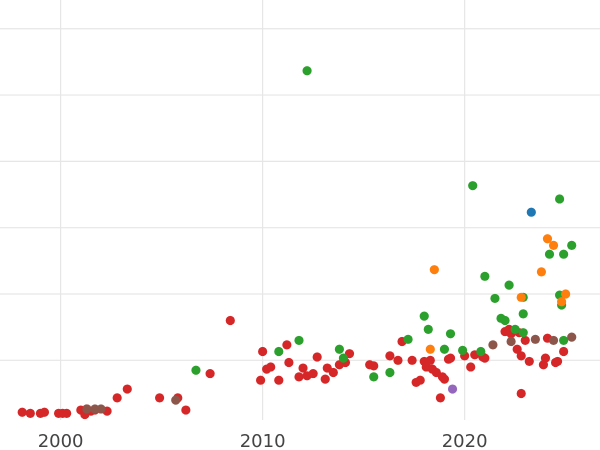 Image resolution: width=600 pixels, height=450 pixels. Describe the element at coordinates (61, 440) in the screenshot. I see `x-tick-label-0: 2000` at that location.